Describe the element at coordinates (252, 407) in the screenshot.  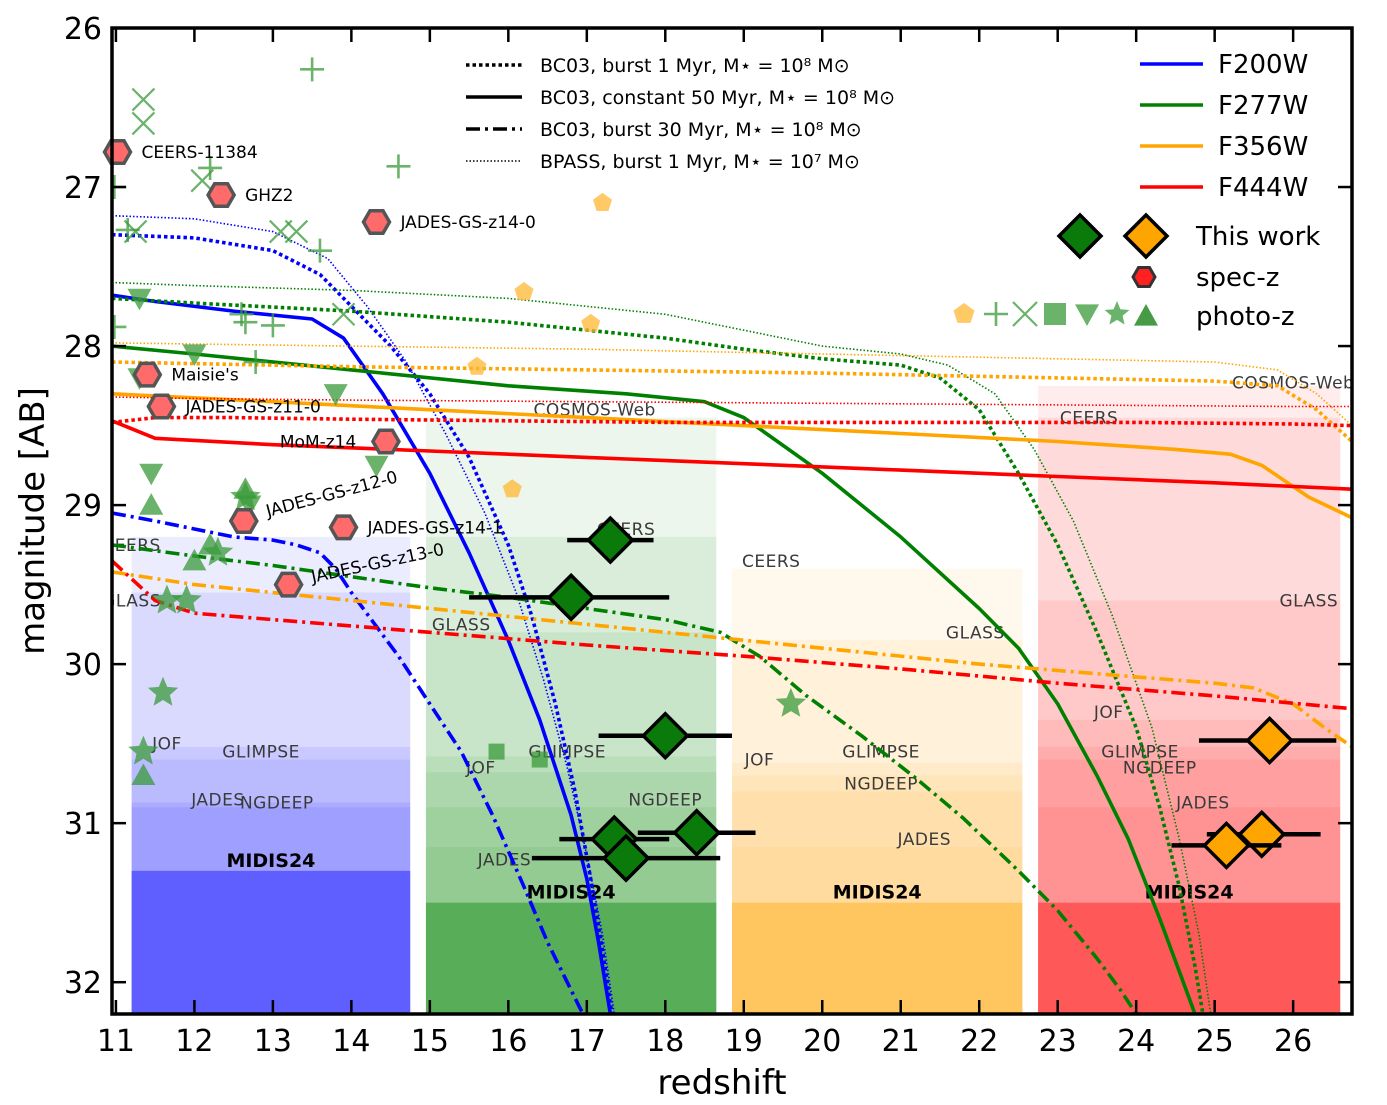
I see `spec-z-label: JADES-GS-z11-0` at that location.